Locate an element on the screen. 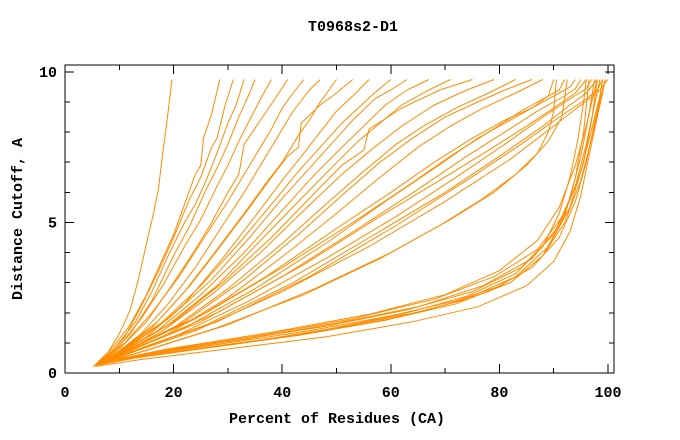 The width and height of the screenshot is (680, 440). x-tick-label: 0 is located at coordinates (64, 393).